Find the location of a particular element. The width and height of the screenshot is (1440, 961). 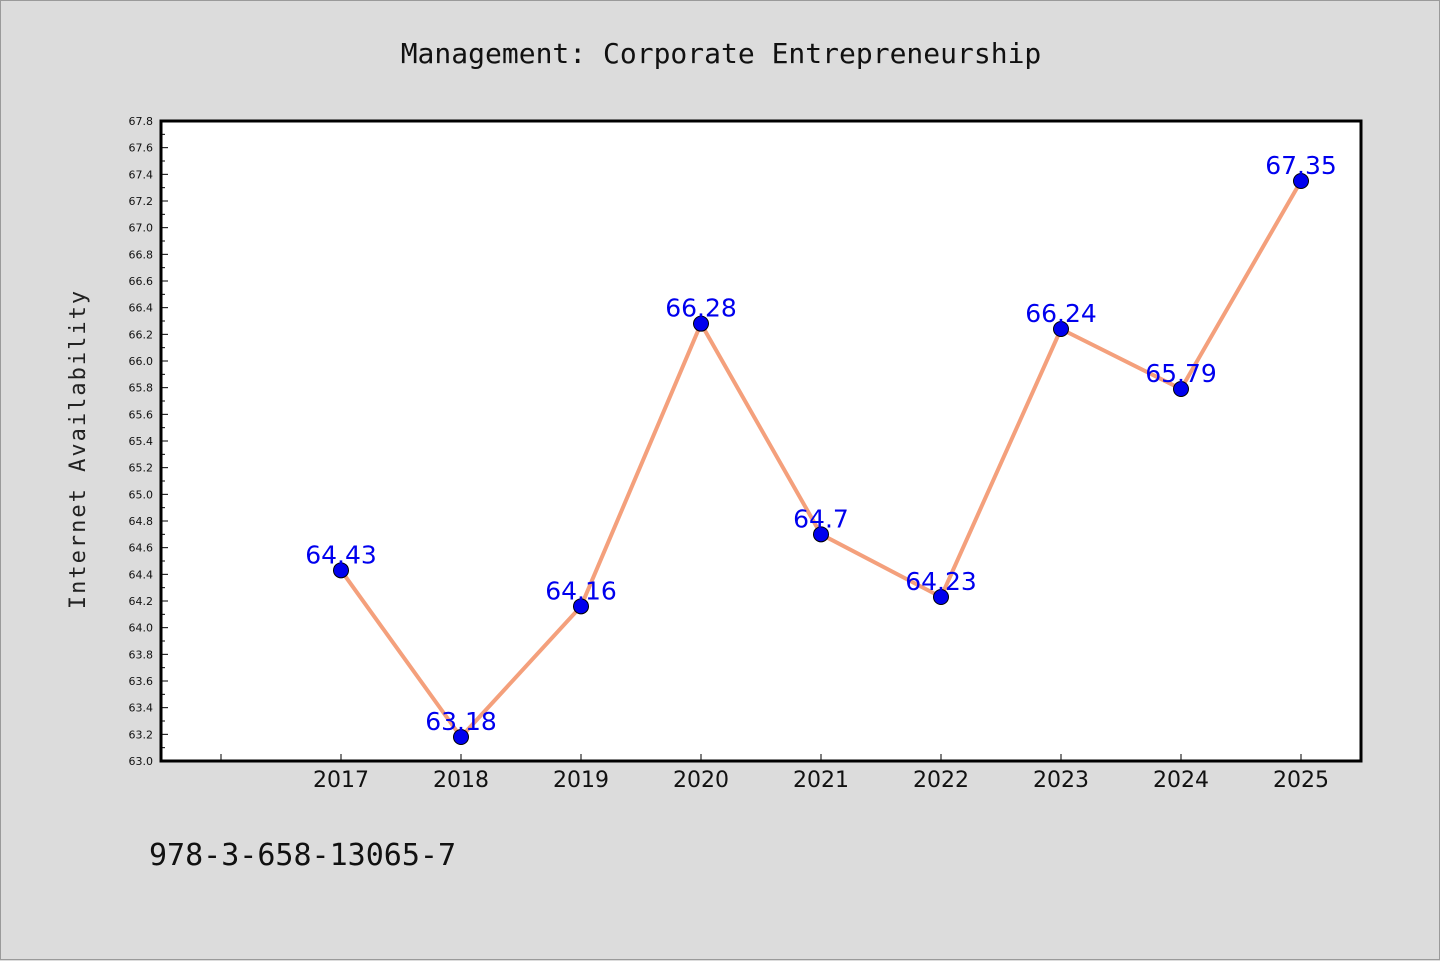

data-label: 64.16 is located at coordinates (581, 590).